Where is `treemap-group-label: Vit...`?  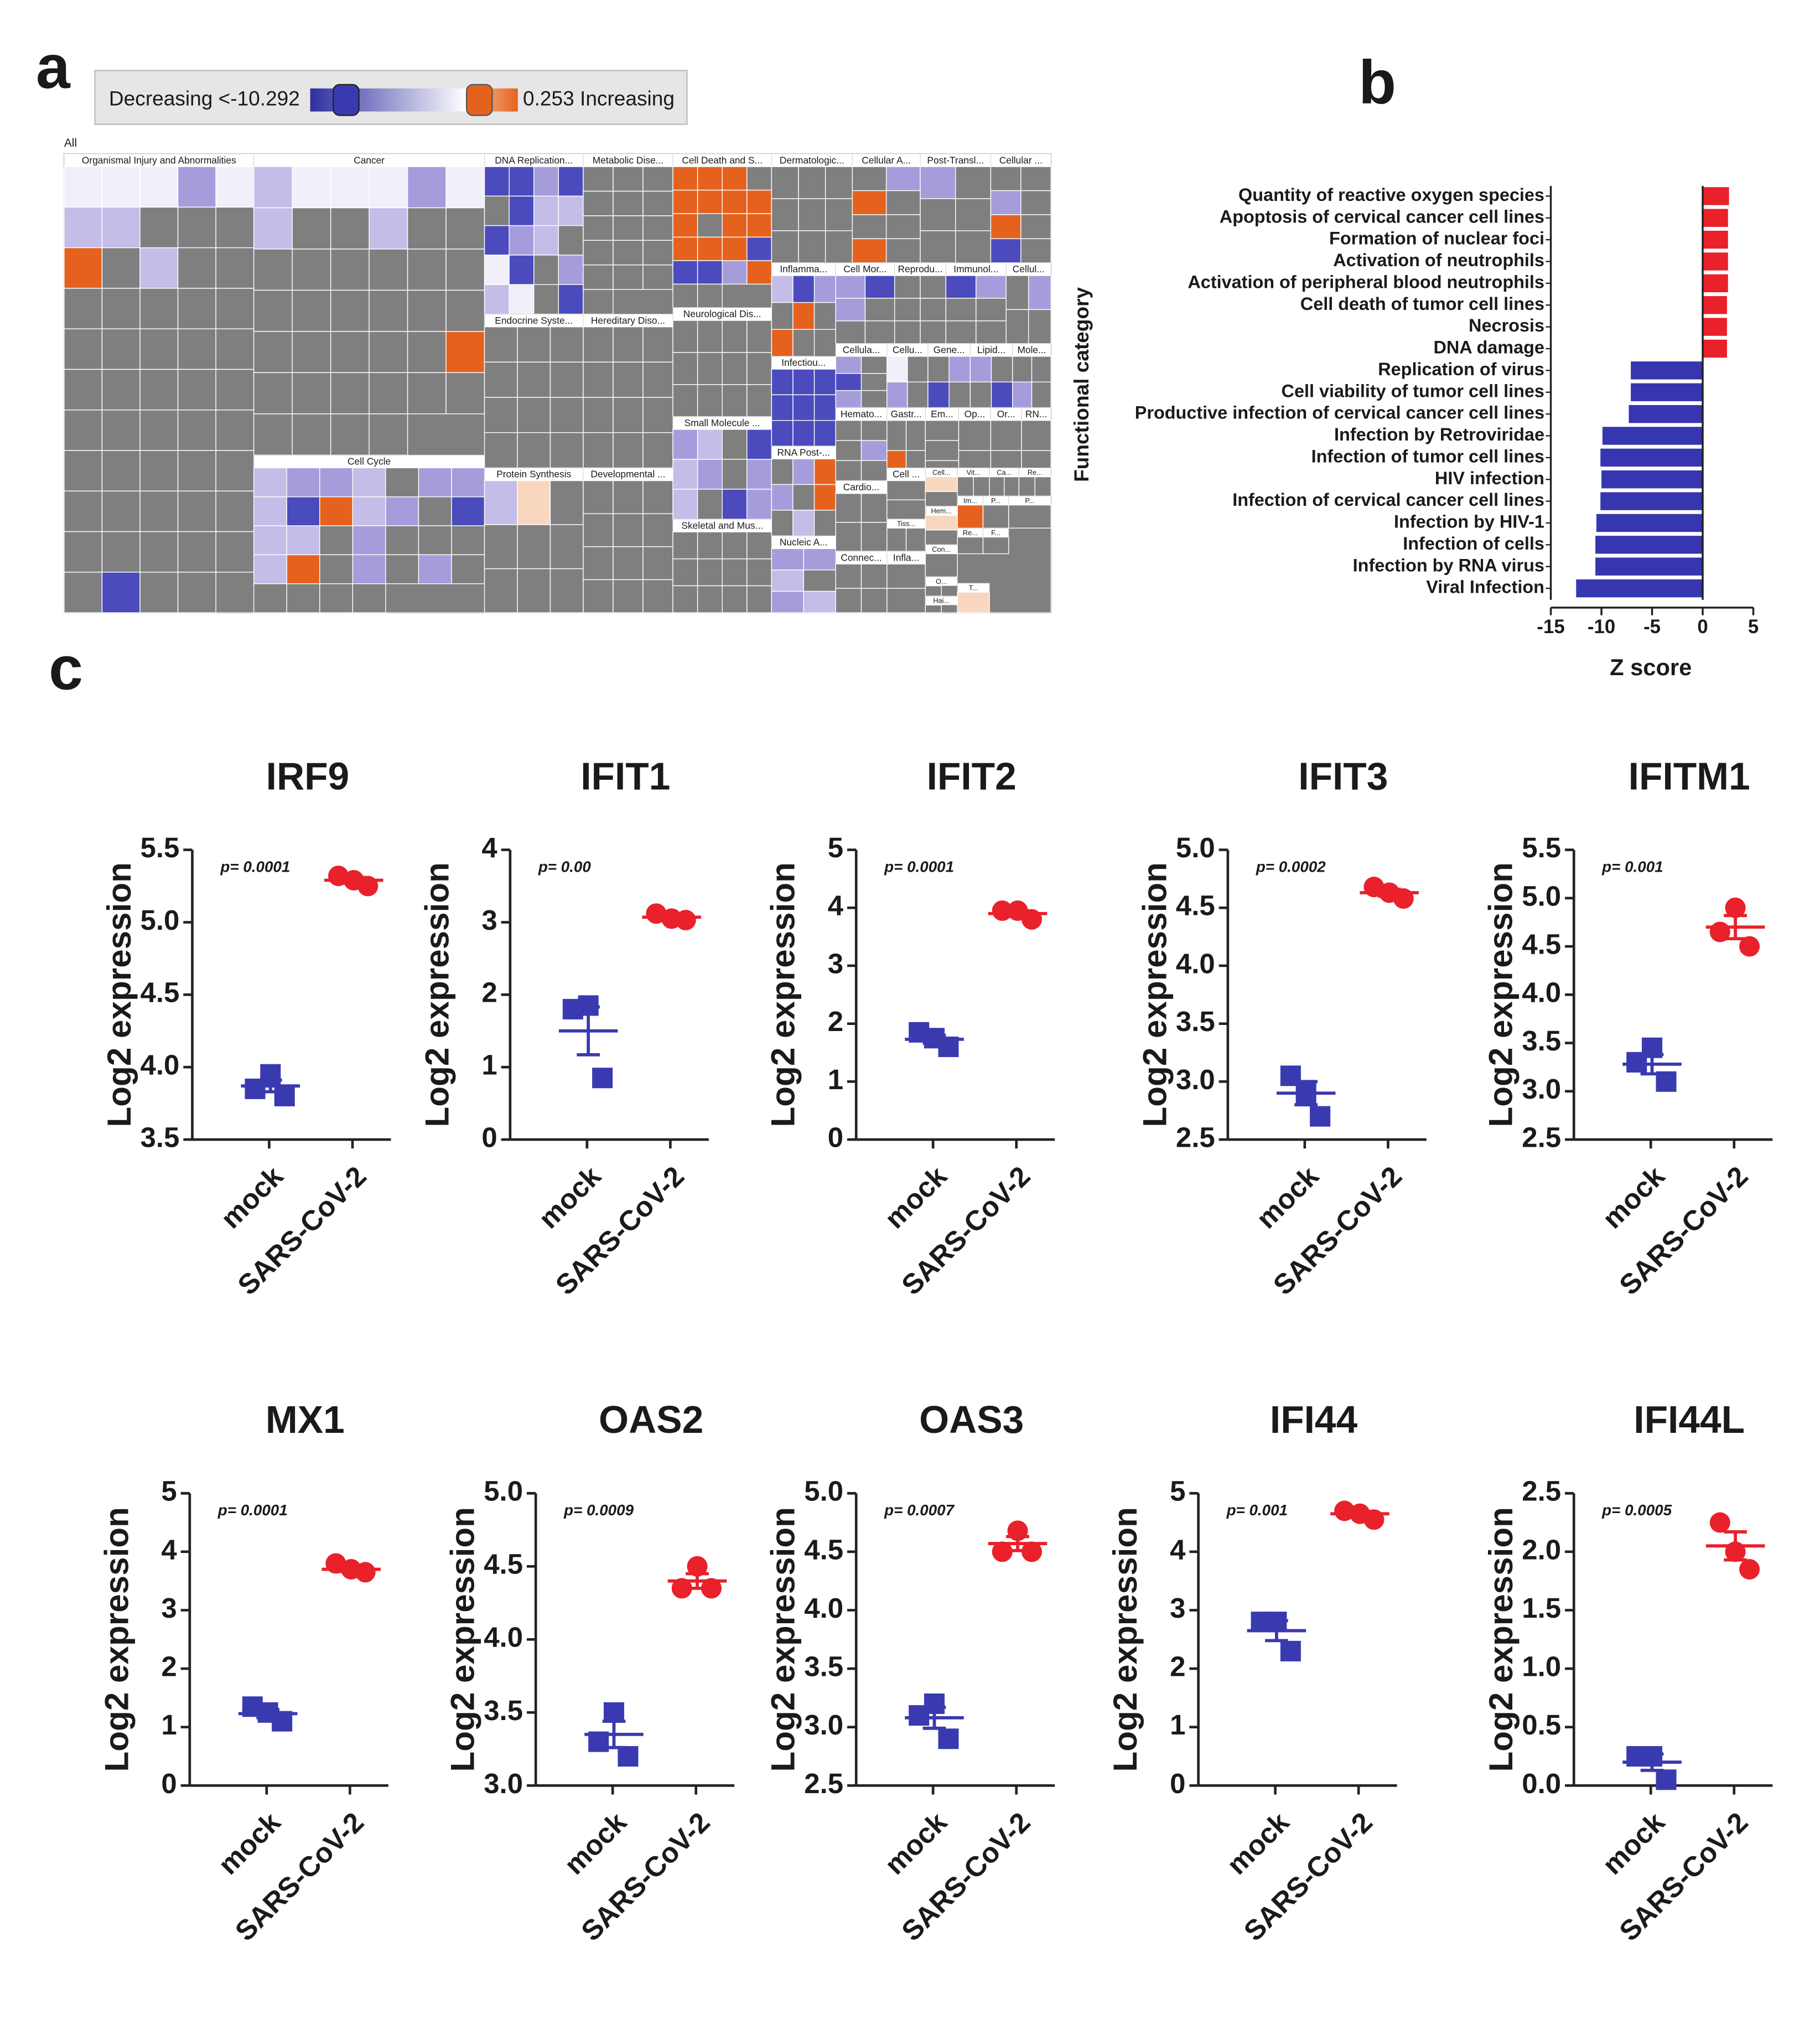
treemap-group-label: Vit... is located at coordinates (974, 472).